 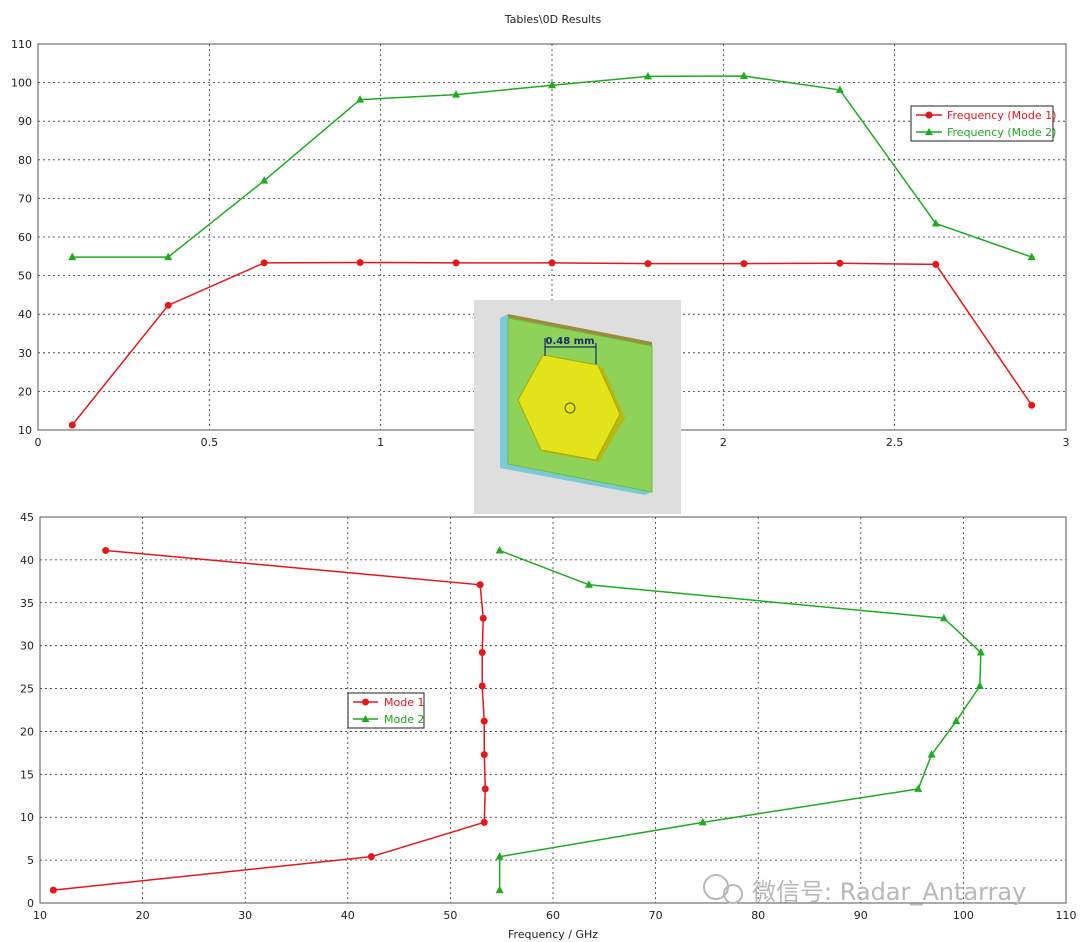 I want to click on top-x-tick-label: 0.5, so click(x=210, y=442).